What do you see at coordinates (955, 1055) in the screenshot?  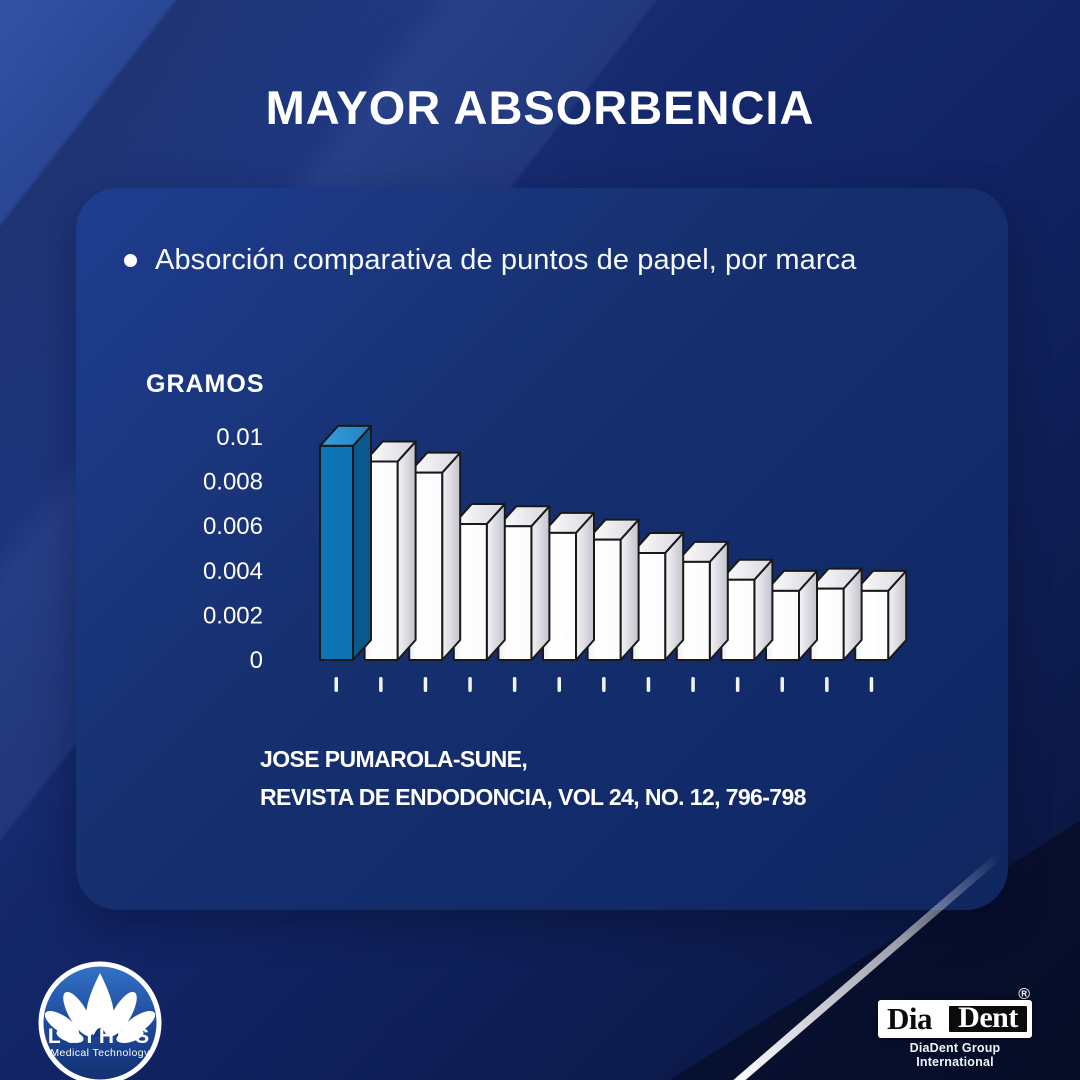 I see `diadent-caption: DiaDent Group International` at bounding box center [955, 1055].